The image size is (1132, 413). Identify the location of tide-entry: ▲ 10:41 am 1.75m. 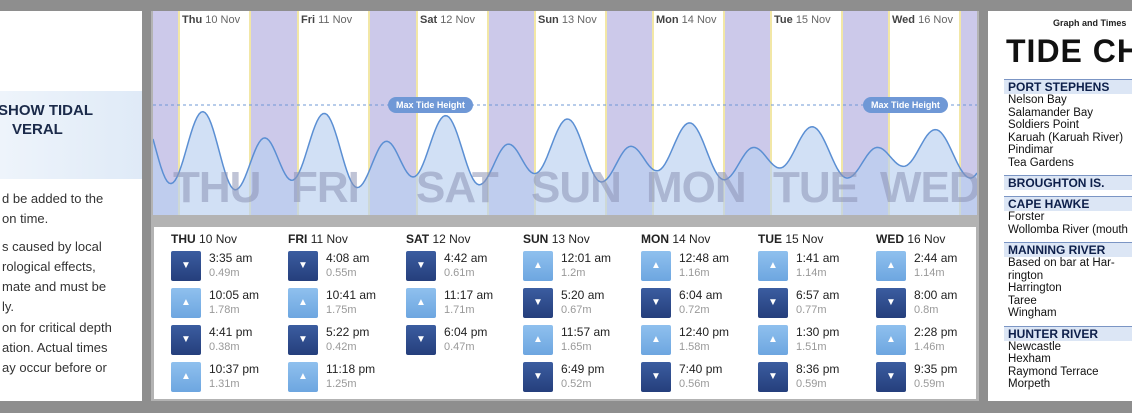
(345, 305).